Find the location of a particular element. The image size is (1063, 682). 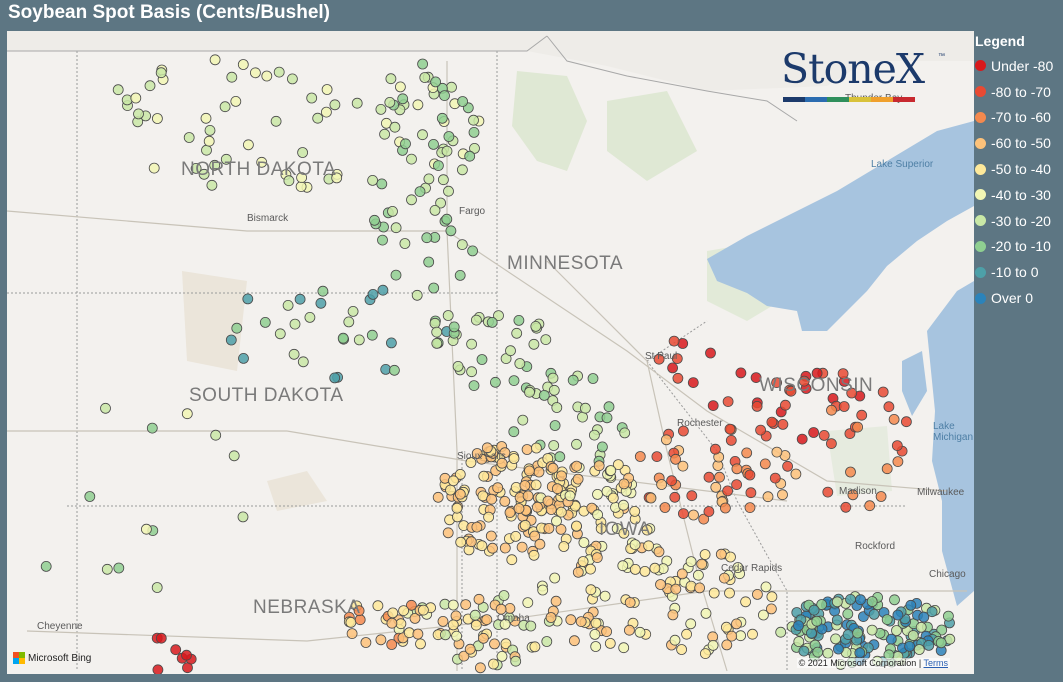

legend-item: -10 to 0 is located at coordinates (1014, 272).